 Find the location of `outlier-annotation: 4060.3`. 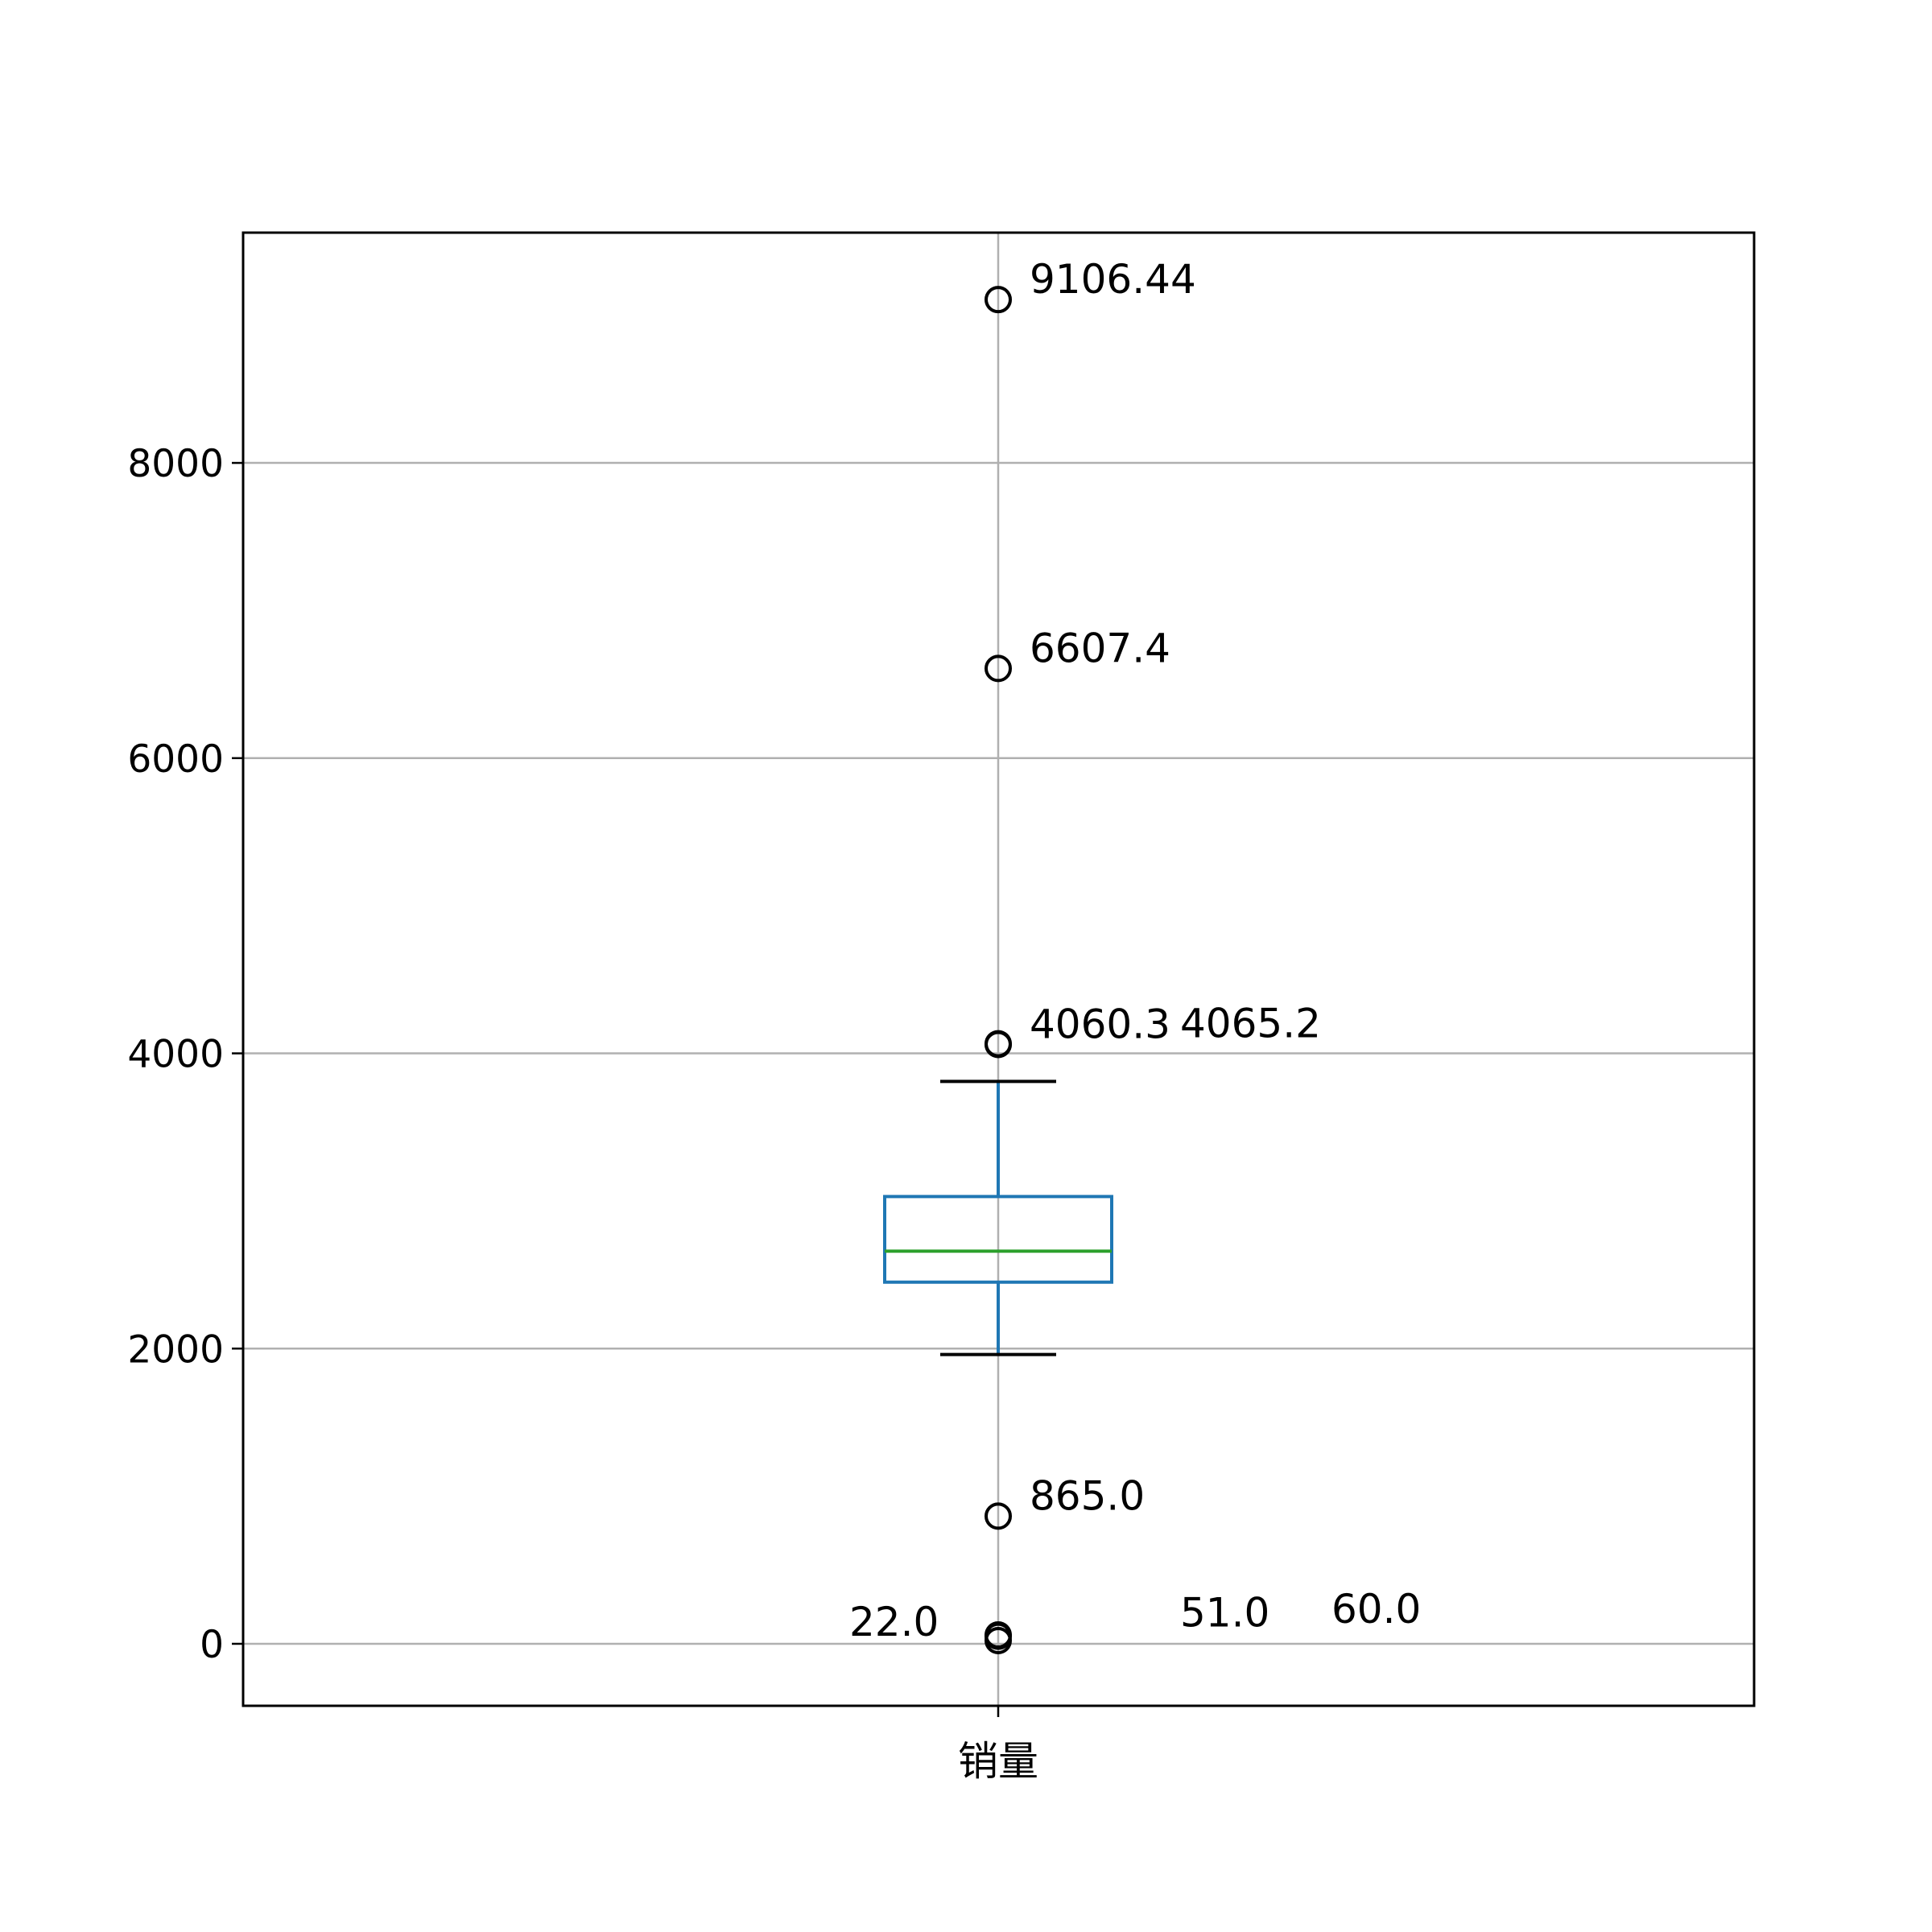

outlier-annotation: 4060.3 is located at coordinates (1100, 1024).